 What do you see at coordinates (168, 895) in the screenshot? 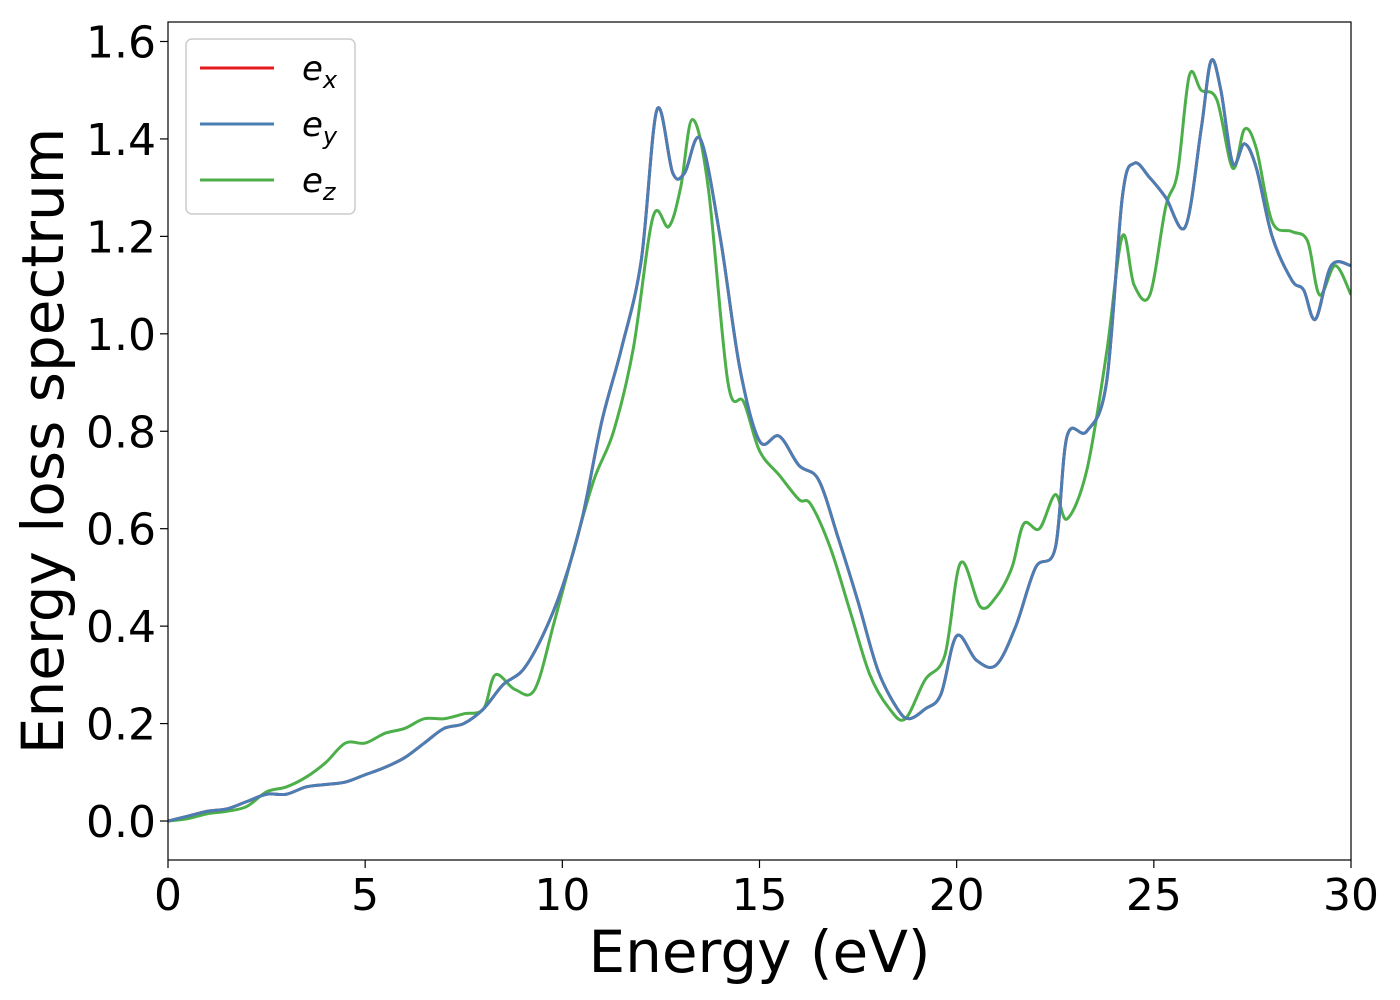
I see `x-tick-label: 0` at bounding box center [168, 895].